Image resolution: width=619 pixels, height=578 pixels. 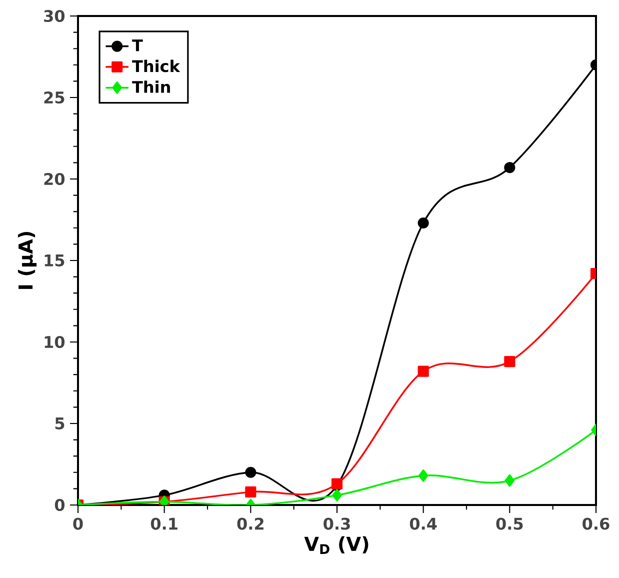 I want to click on x-tick-label: 0.2, so click(x=250, y=524).